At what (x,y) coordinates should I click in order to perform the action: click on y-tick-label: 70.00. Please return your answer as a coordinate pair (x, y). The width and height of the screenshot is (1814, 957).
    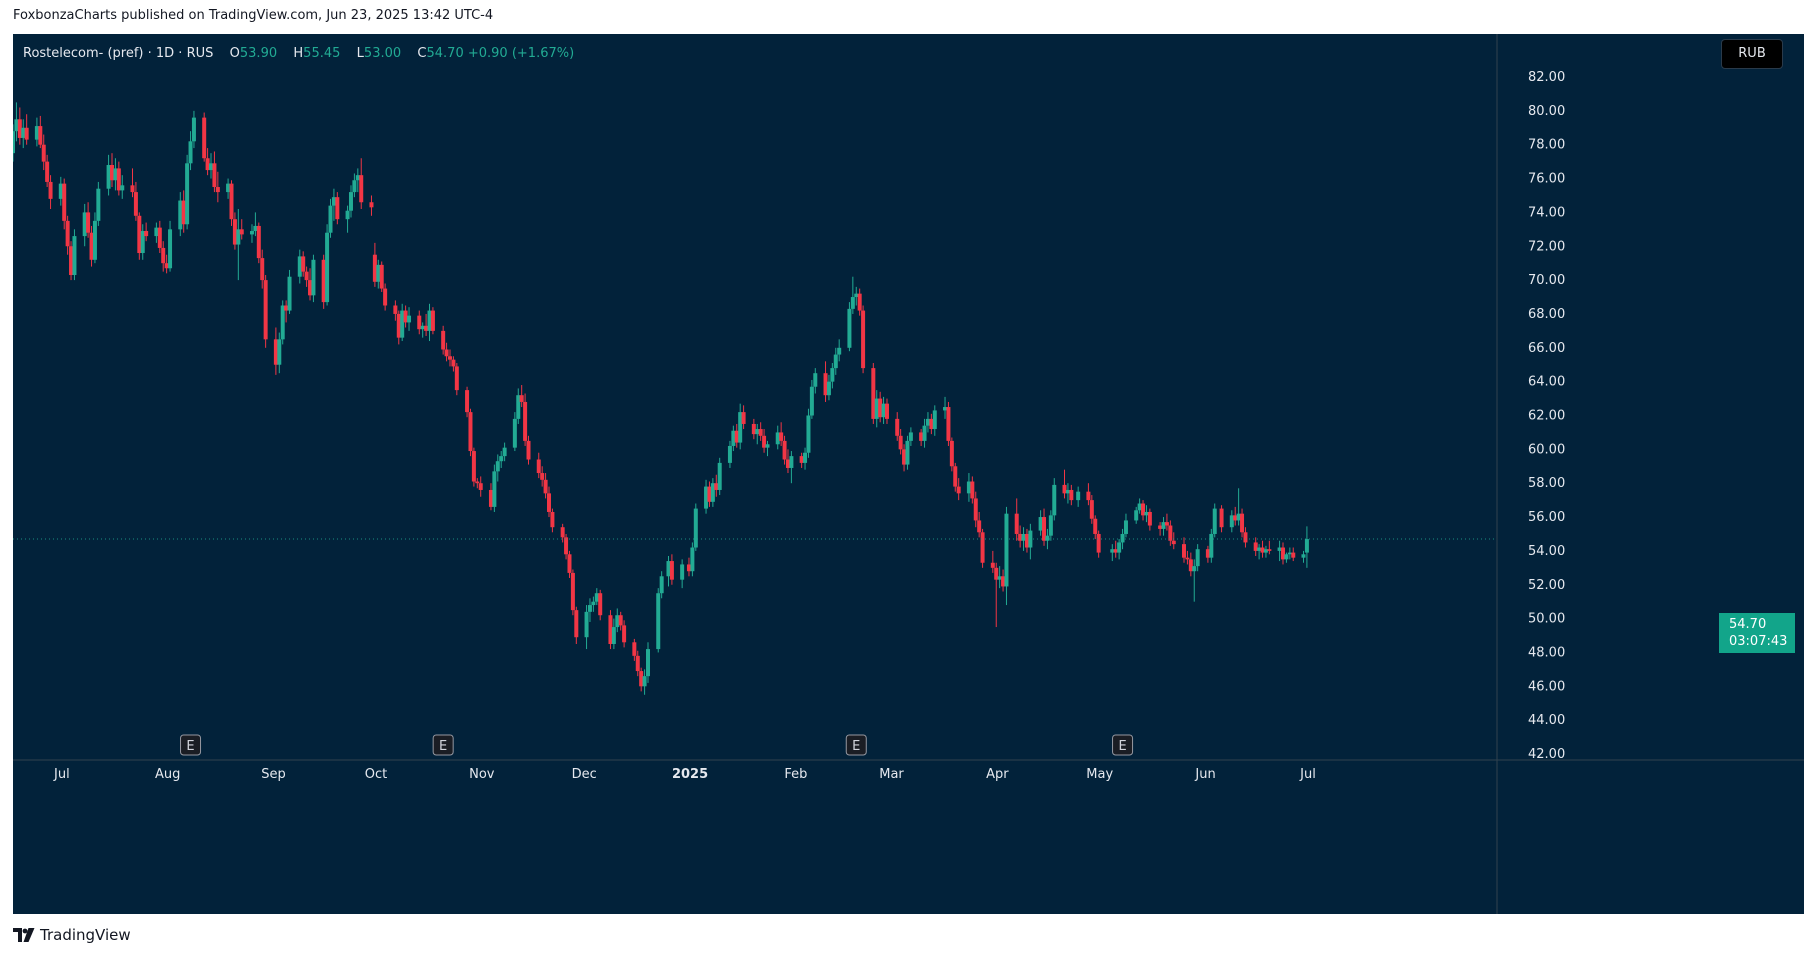
    Looking at the image, I should click on (1546, 280).